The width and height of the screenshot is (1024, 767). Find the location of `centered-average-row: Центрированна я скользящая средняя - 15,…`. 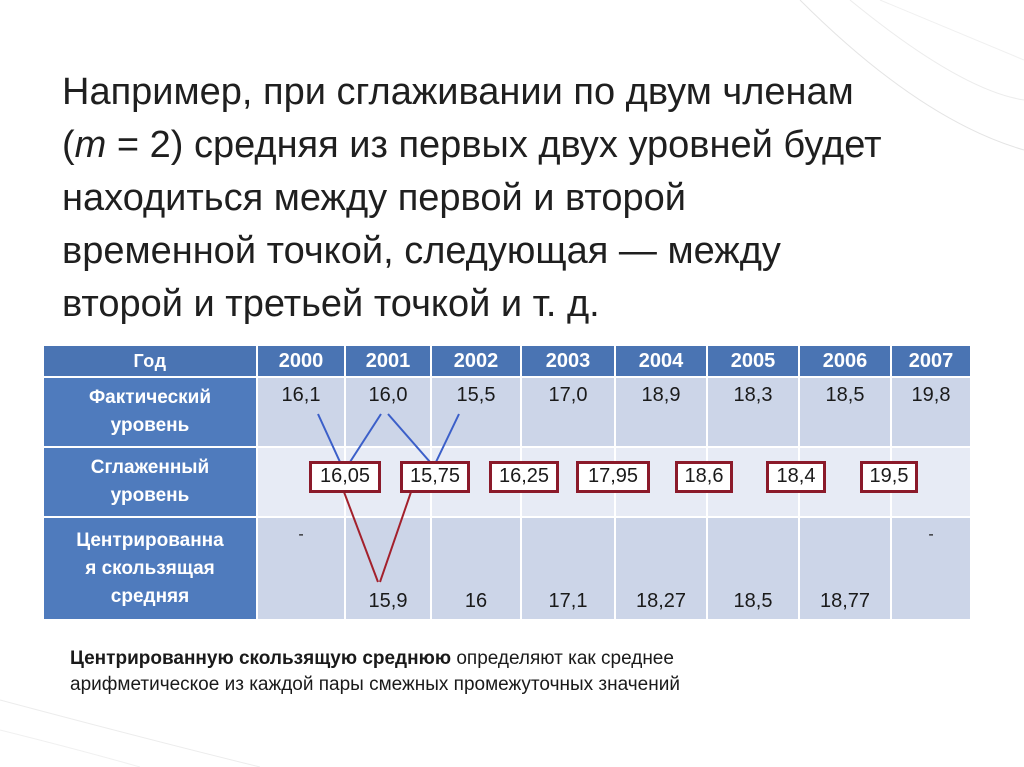

centered-average-row: Центрированна я скользящая средняя - 15,… is located at coordinates (507, 568).